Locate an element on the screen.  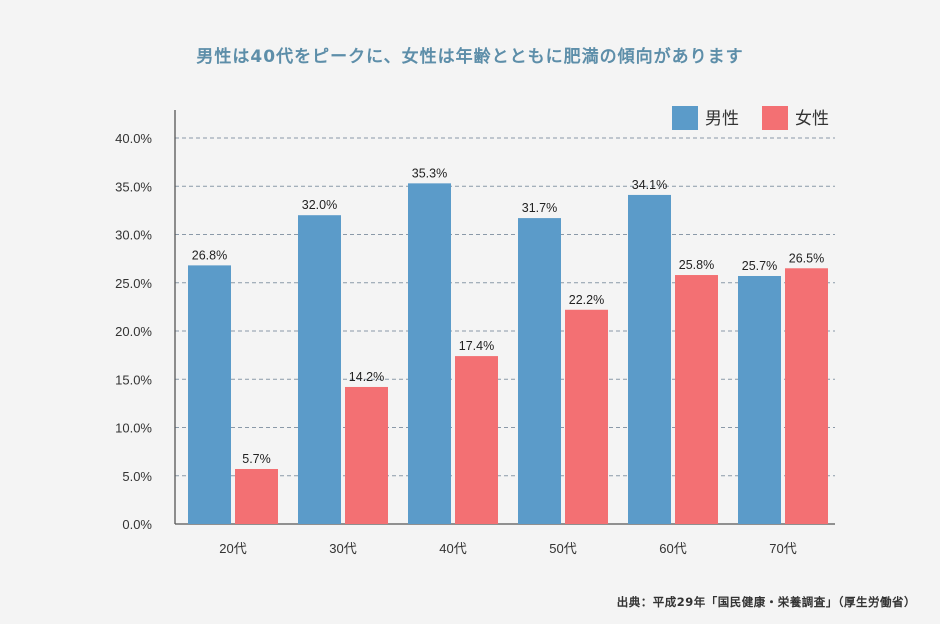
y-tick-label: 25.0% is located at coordinates (133, 283).